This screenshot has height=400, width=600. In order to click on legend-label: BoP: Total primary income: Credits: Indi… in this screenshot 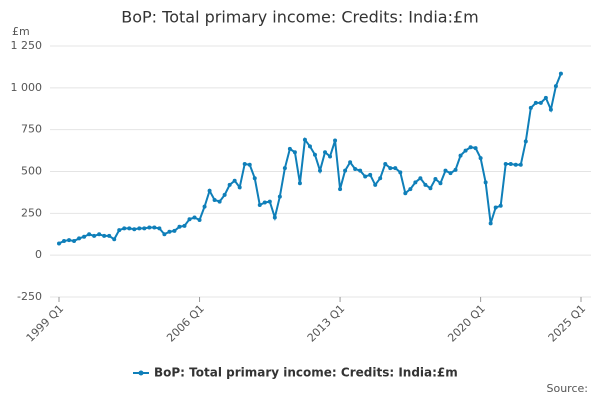, I will do `click(306, 373)`.